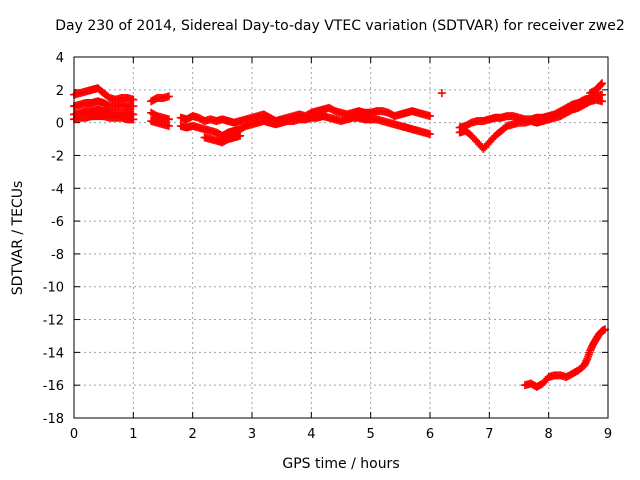 This screenshot has height=480, width=640. What do you see at coordinates (549, 434) in the screenshot?
I see `x-tick-label: 8` at bounding box center [549, 434].